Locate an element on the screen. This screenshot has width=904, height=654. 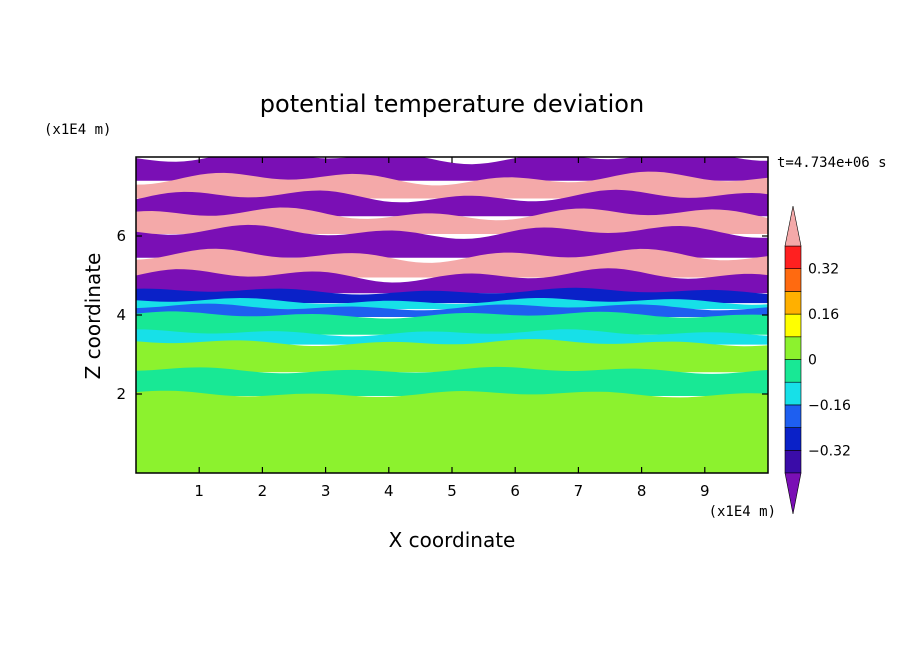
colorbar-extend-bottom is located at coordinates (793, 493).